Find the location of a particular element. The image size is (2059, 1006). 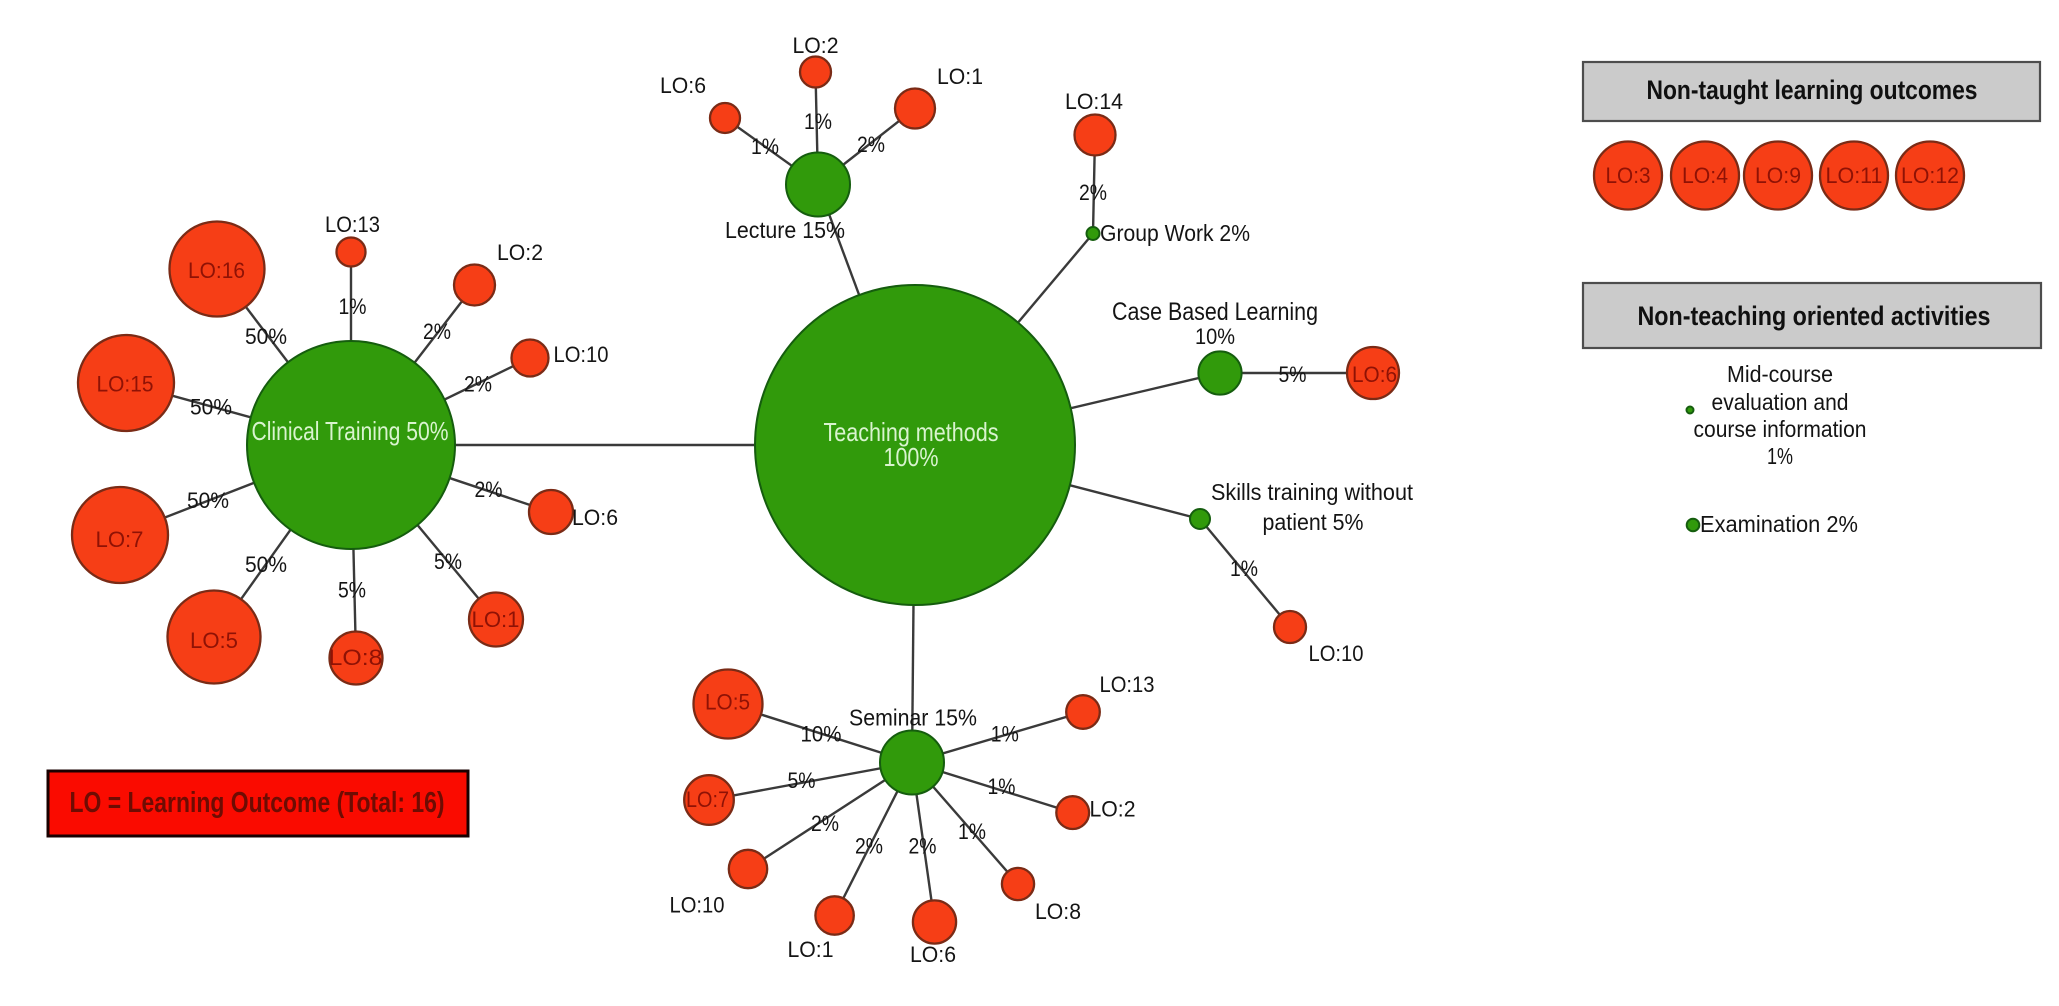

svg-text: Teaching methods is located at coordinates (911, 432).